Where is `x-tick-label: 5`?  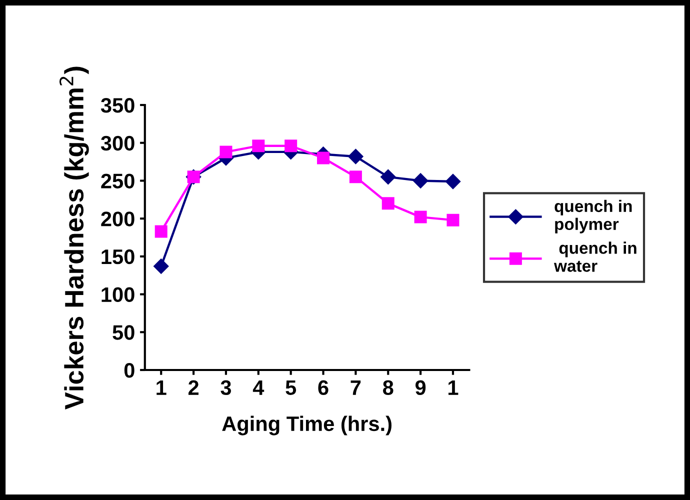 x-tick-label: 5 is located at coordinates (291, 388).